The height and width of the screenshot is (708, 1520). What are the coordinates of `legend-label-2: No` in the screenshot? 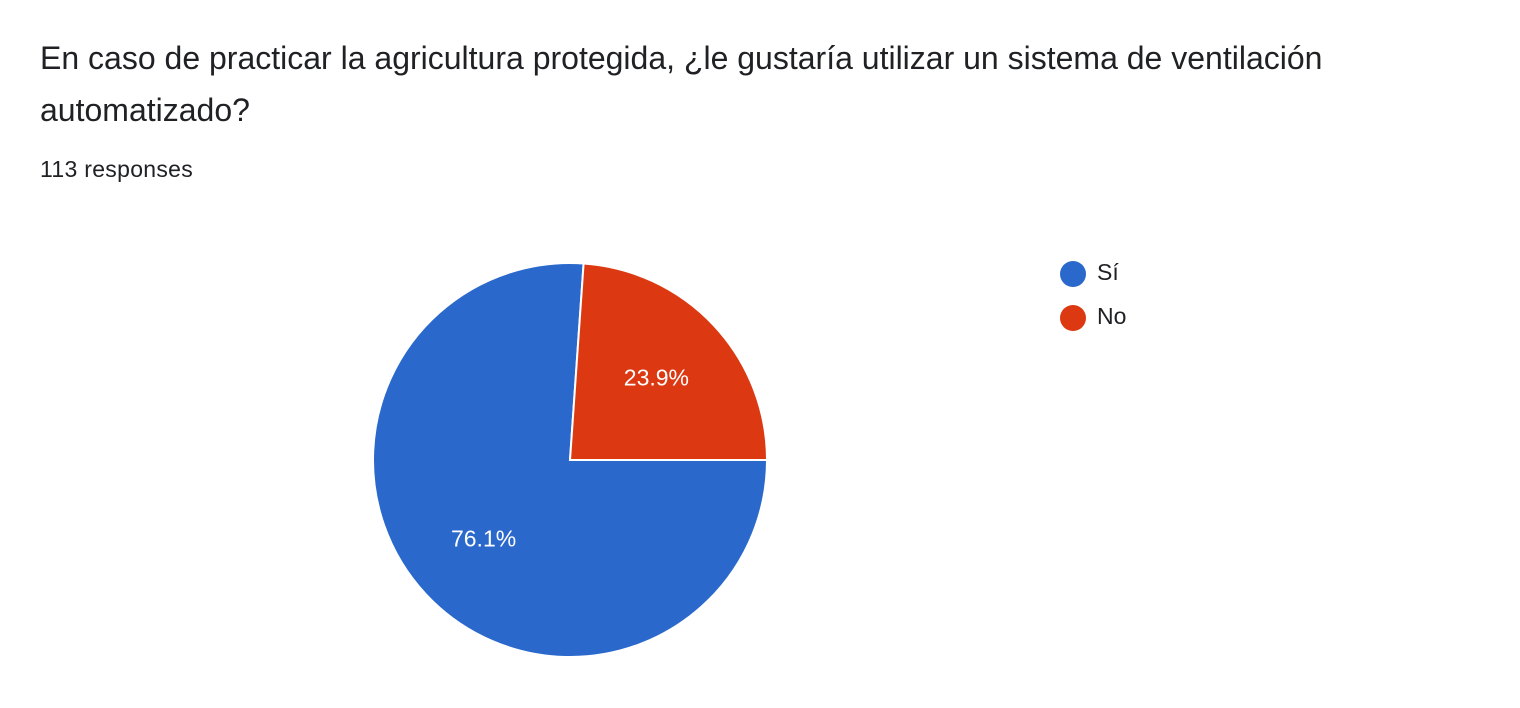 It's located at (1111, 316).